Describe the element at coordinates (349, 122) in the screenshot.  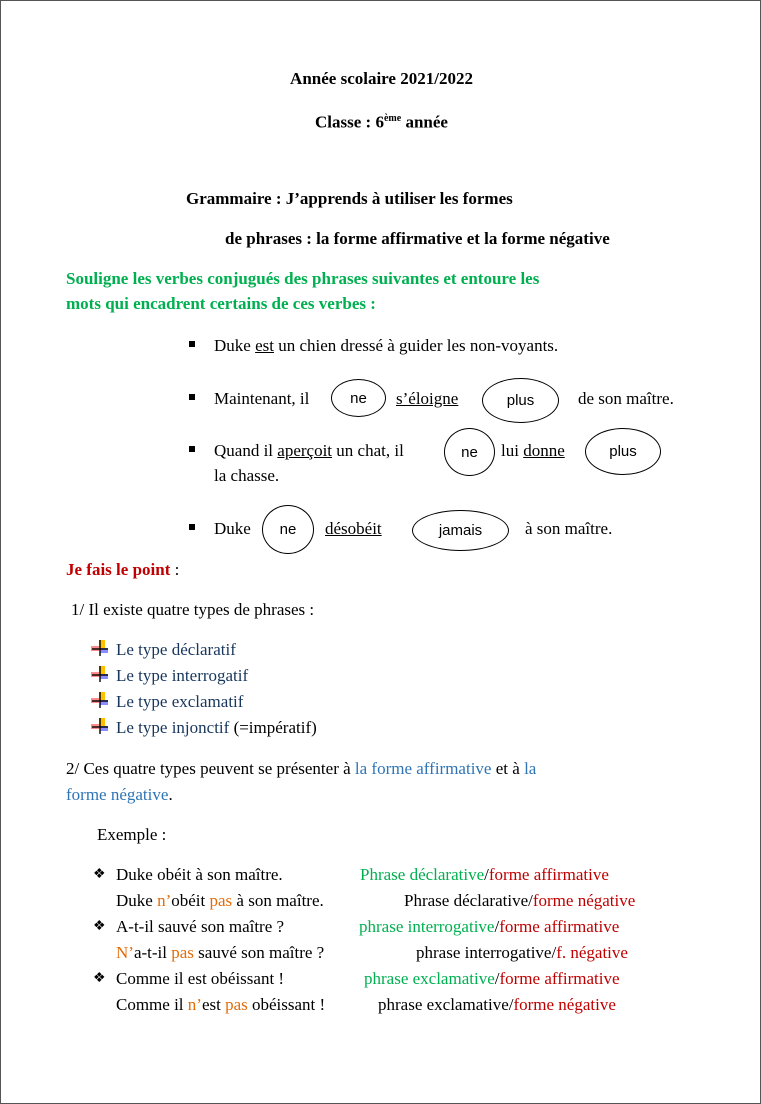
I see `class-text: Classe : 6` at that location.